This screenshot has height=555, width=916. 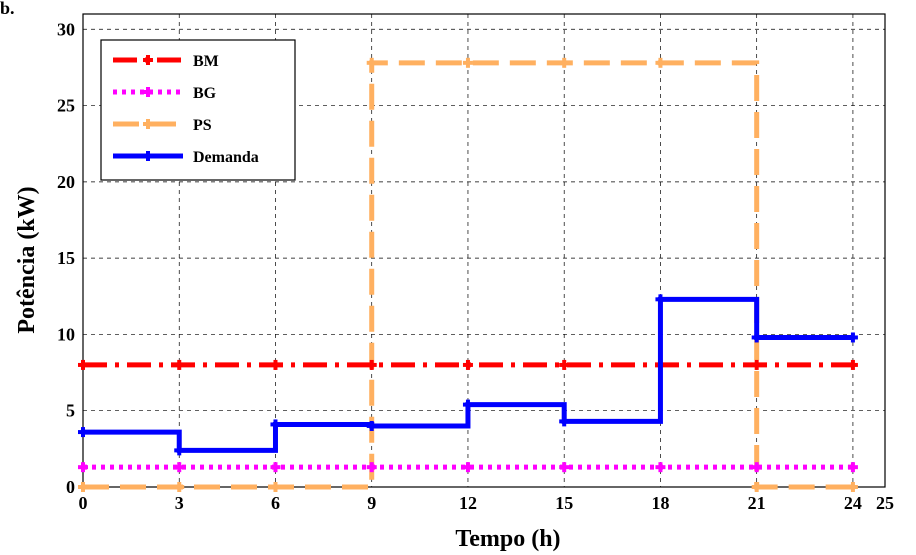 What do you see at coordinates (660, 503) in the screenshot?
I see `x-tick-label: 18` at bounding box center [660, 503].